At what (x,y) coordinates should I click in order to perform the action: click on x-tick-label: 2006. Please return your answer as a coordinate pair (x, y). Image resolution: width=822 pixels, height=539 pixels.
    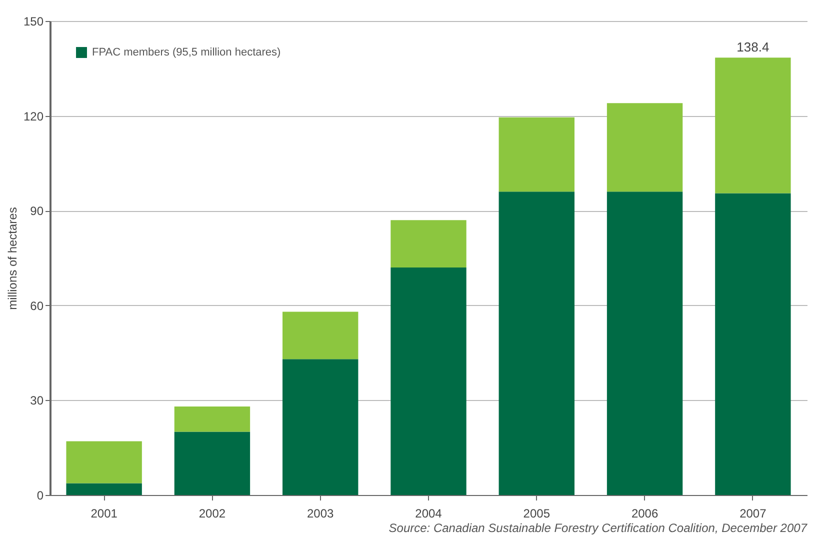
    Looking at the image, I should click on (644, 513).